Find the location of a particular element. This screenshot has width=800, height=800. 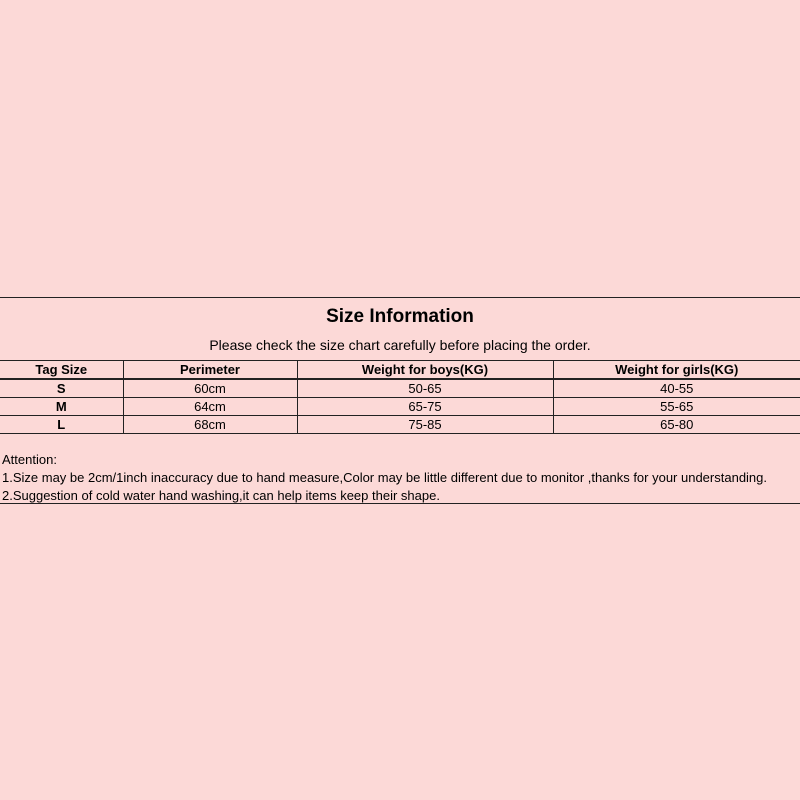

table-row: S 60cm 50-65 40-55 is located at coordinates (400, 388).